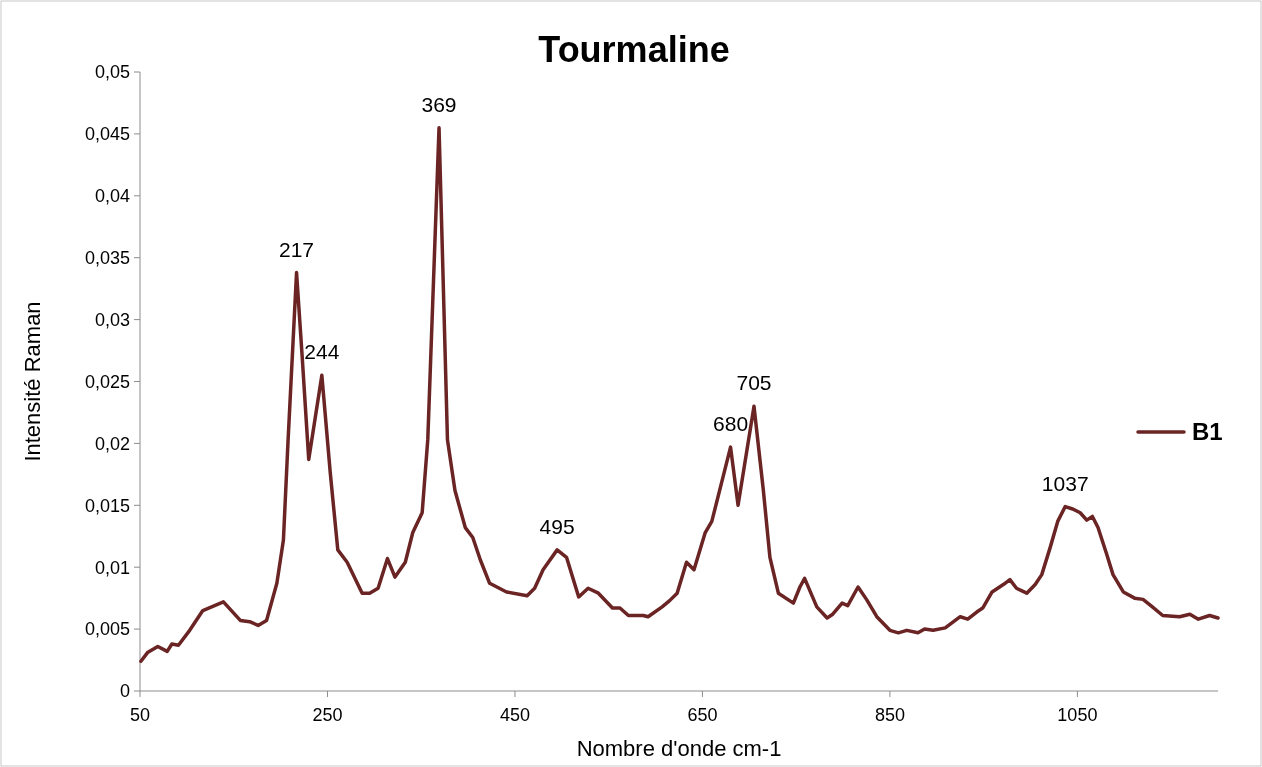  What do you see at coordinates (112, 72) in the screenshot?
I see `y-tick-label: 0,05` at bounding box center [112, 72].